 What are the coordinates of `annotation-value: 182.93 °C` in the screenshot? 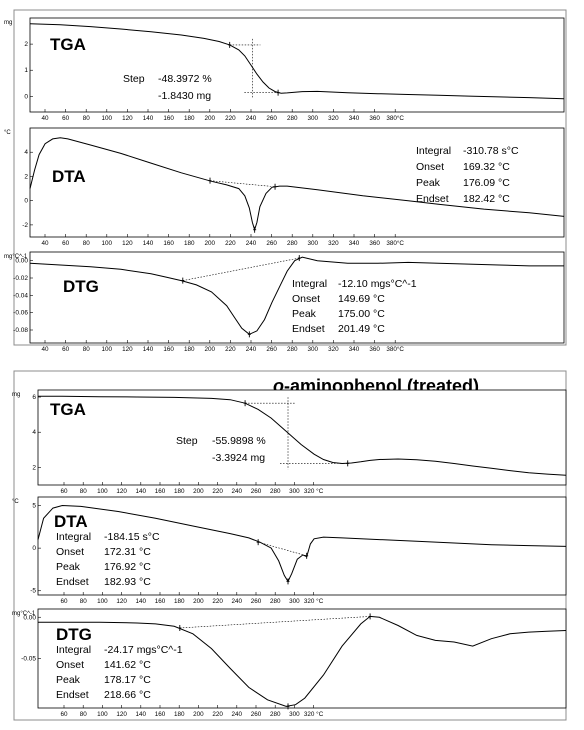 It's located at (127, 582).